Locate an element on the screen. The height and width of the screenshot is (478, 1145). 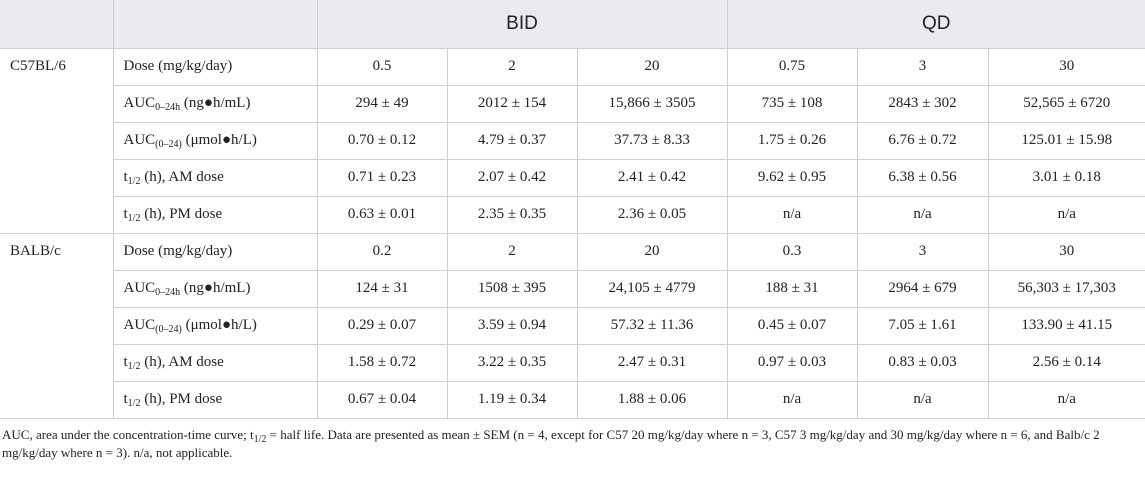
value-cell: 0.2 is located at coordinates (382, 251).